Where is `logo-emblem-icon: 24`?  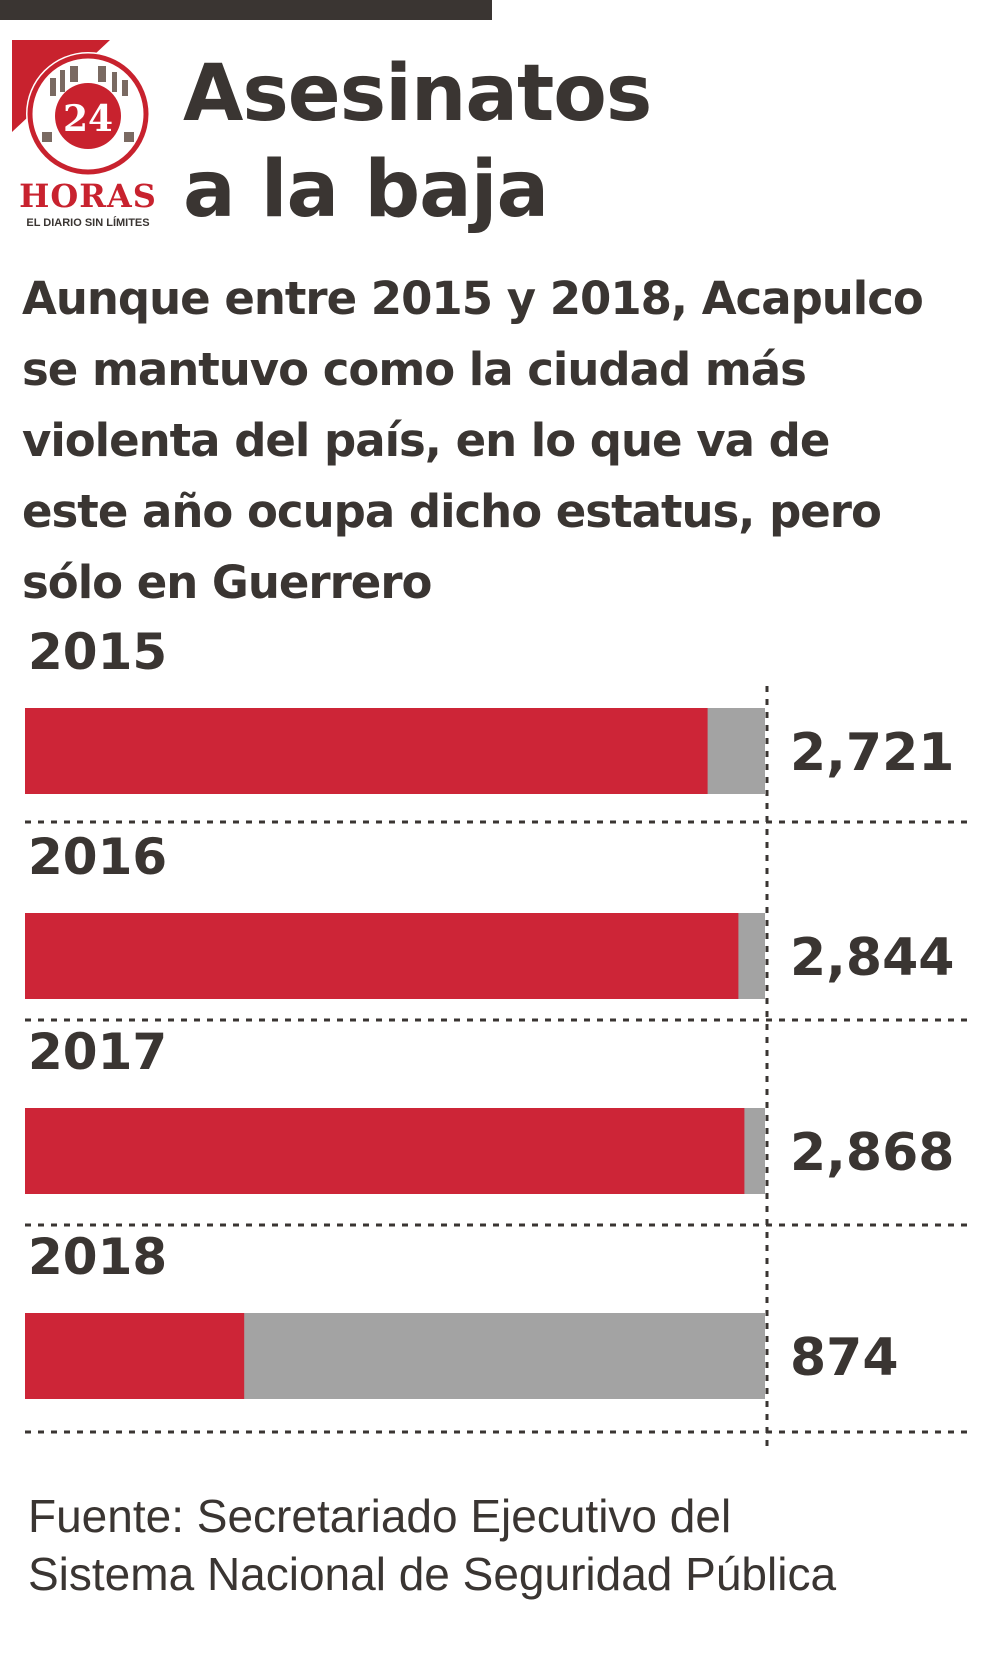
logo-emblem-icon: 24 is located at coordinates (81, 108).